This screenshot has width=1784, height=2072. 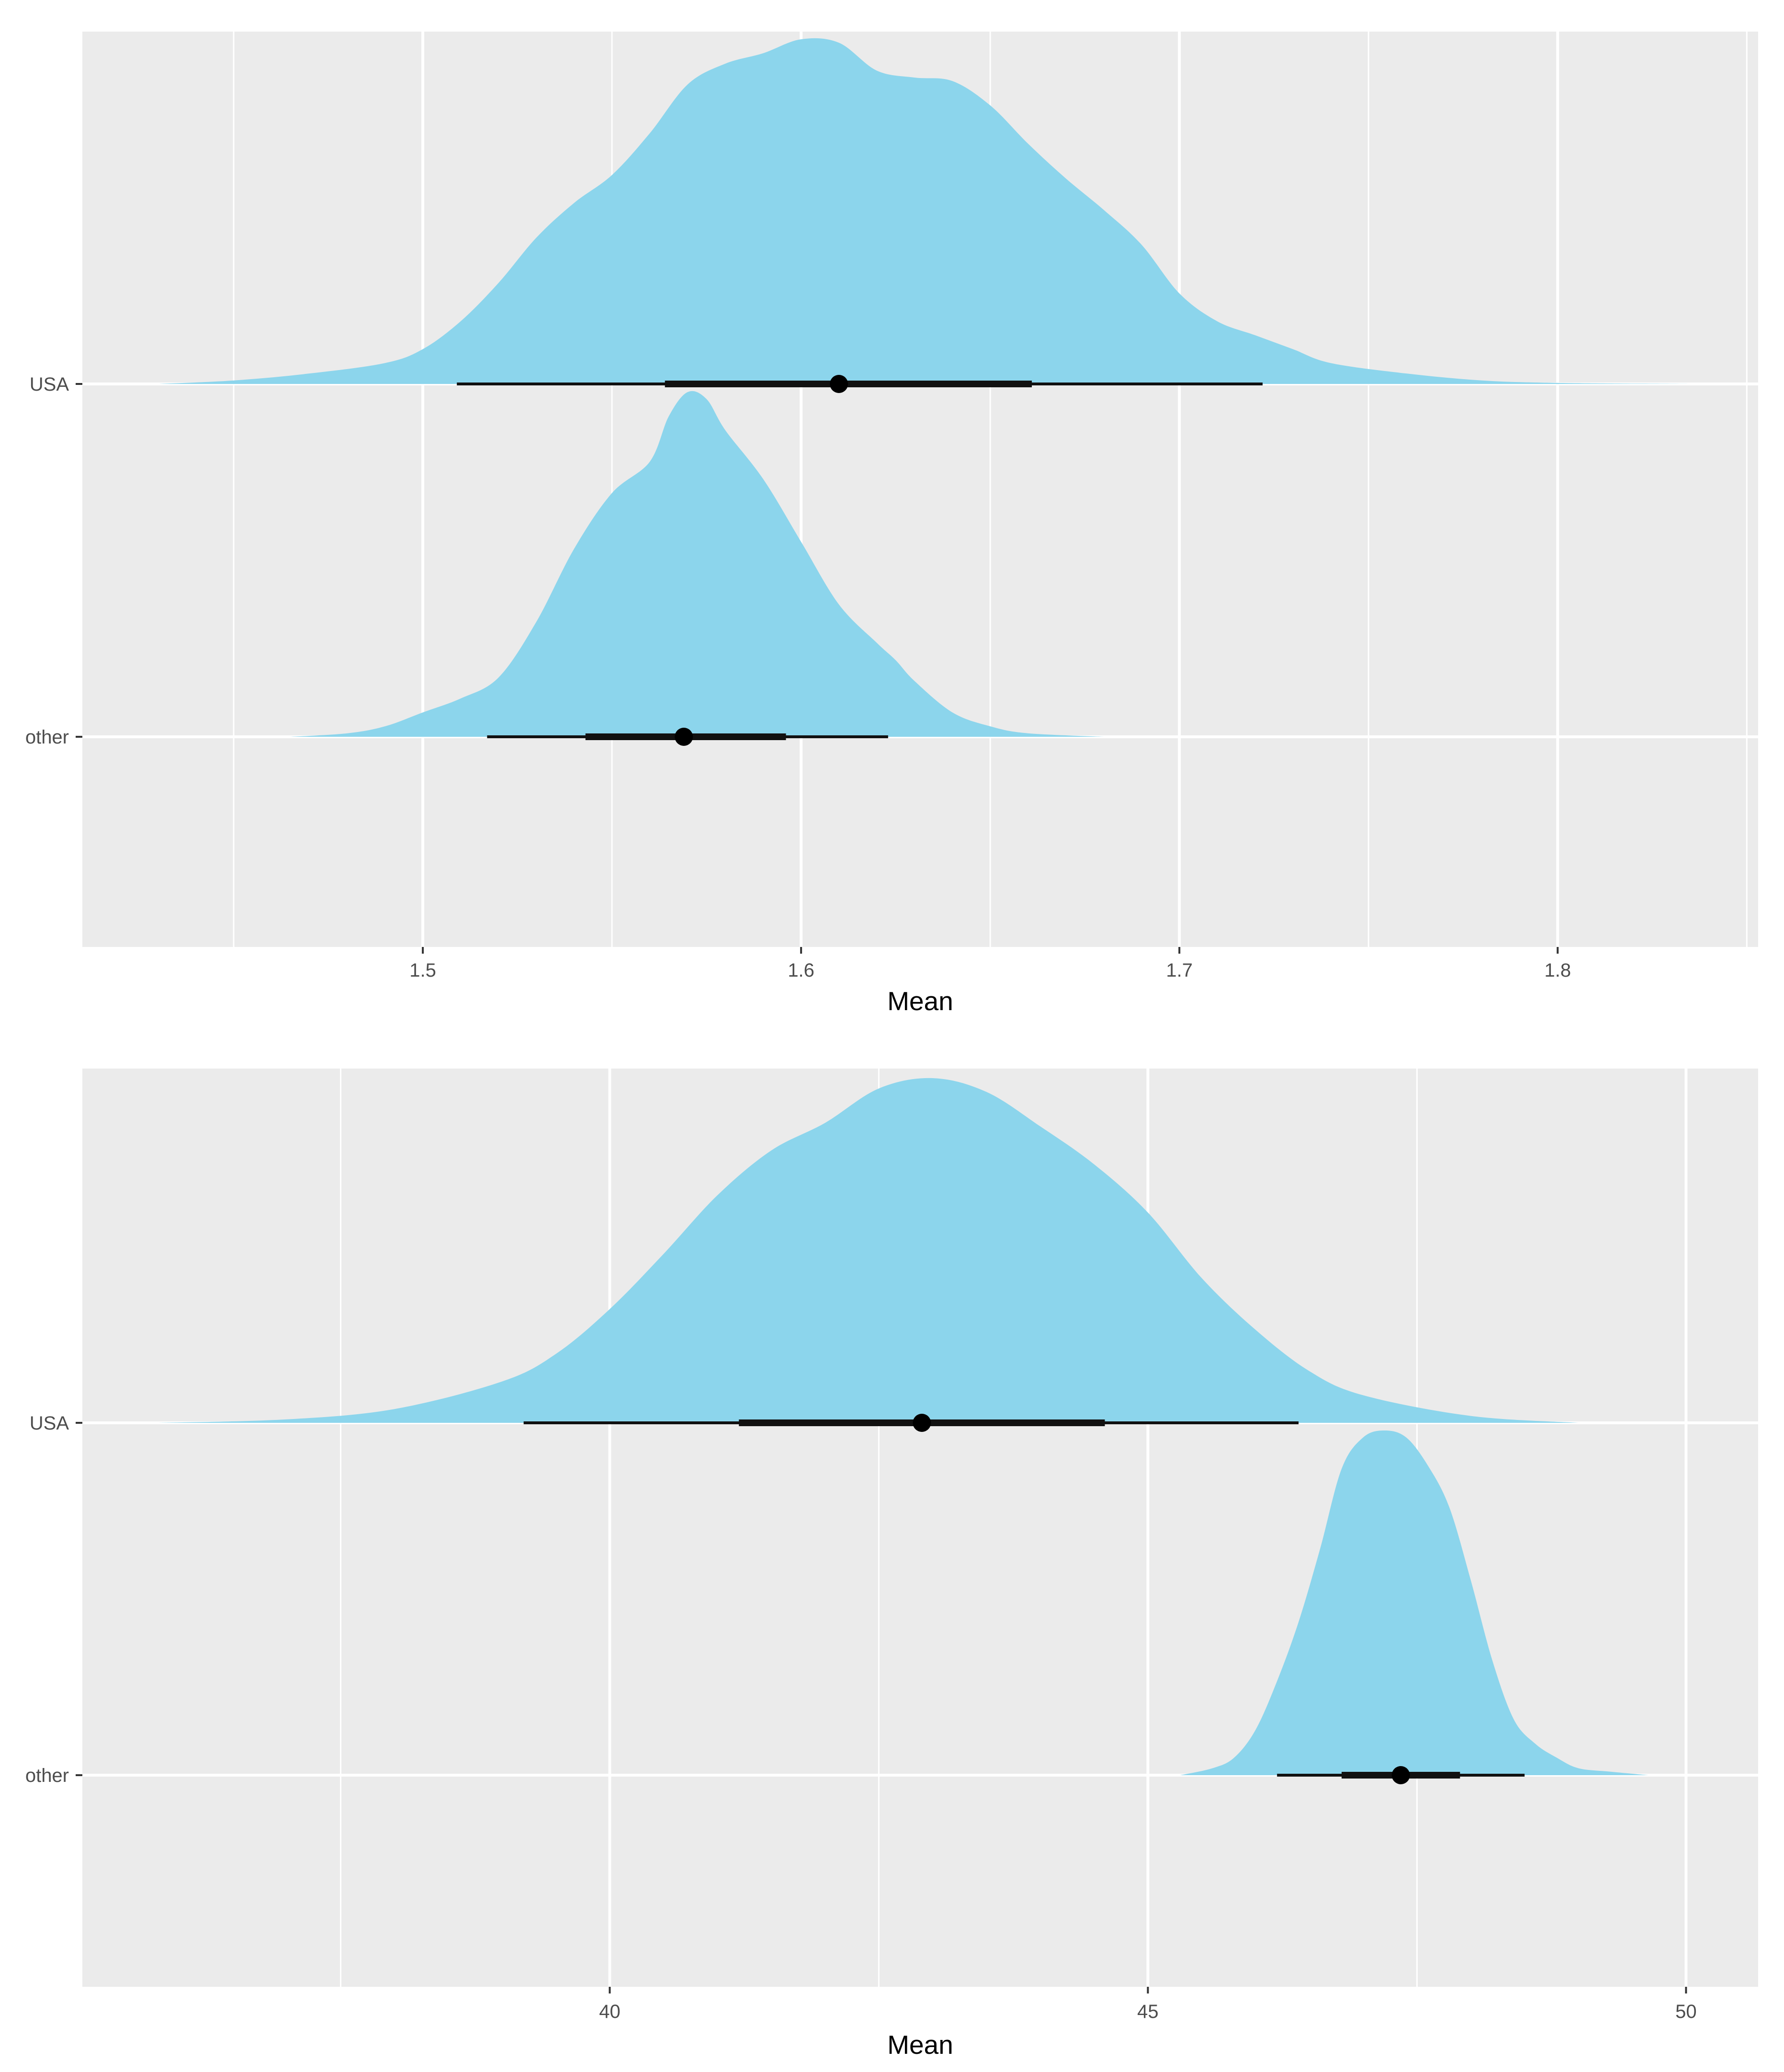 I want to click on x-tick-label: 1.8, so click(x=1557, y=970).